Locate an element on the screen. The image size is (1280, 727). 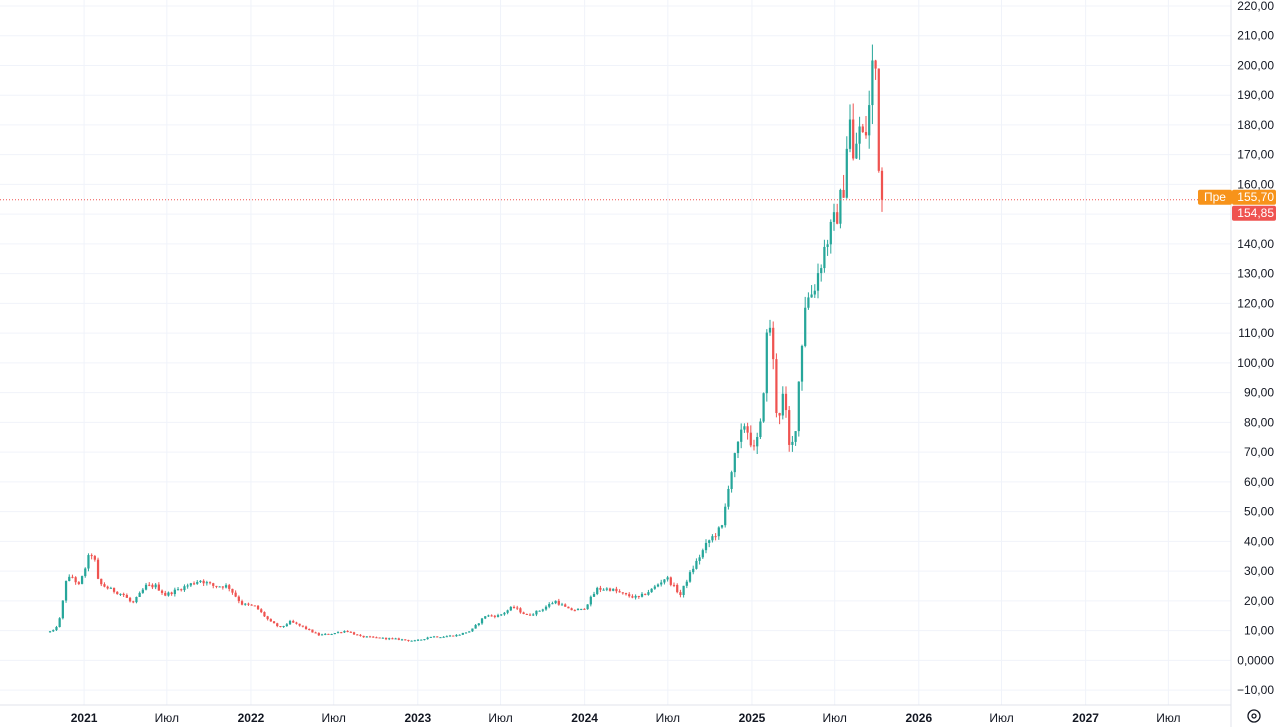
premarket-label-bg is located at coordinates (1215, 197).